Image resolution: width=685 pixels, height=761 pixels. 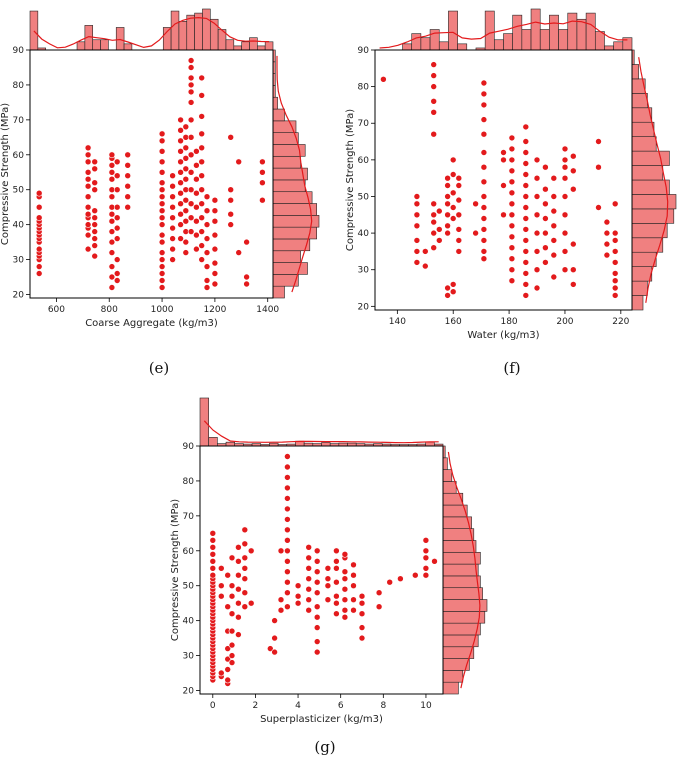 I want to click on scatter-points, so click(x=323, y=570).